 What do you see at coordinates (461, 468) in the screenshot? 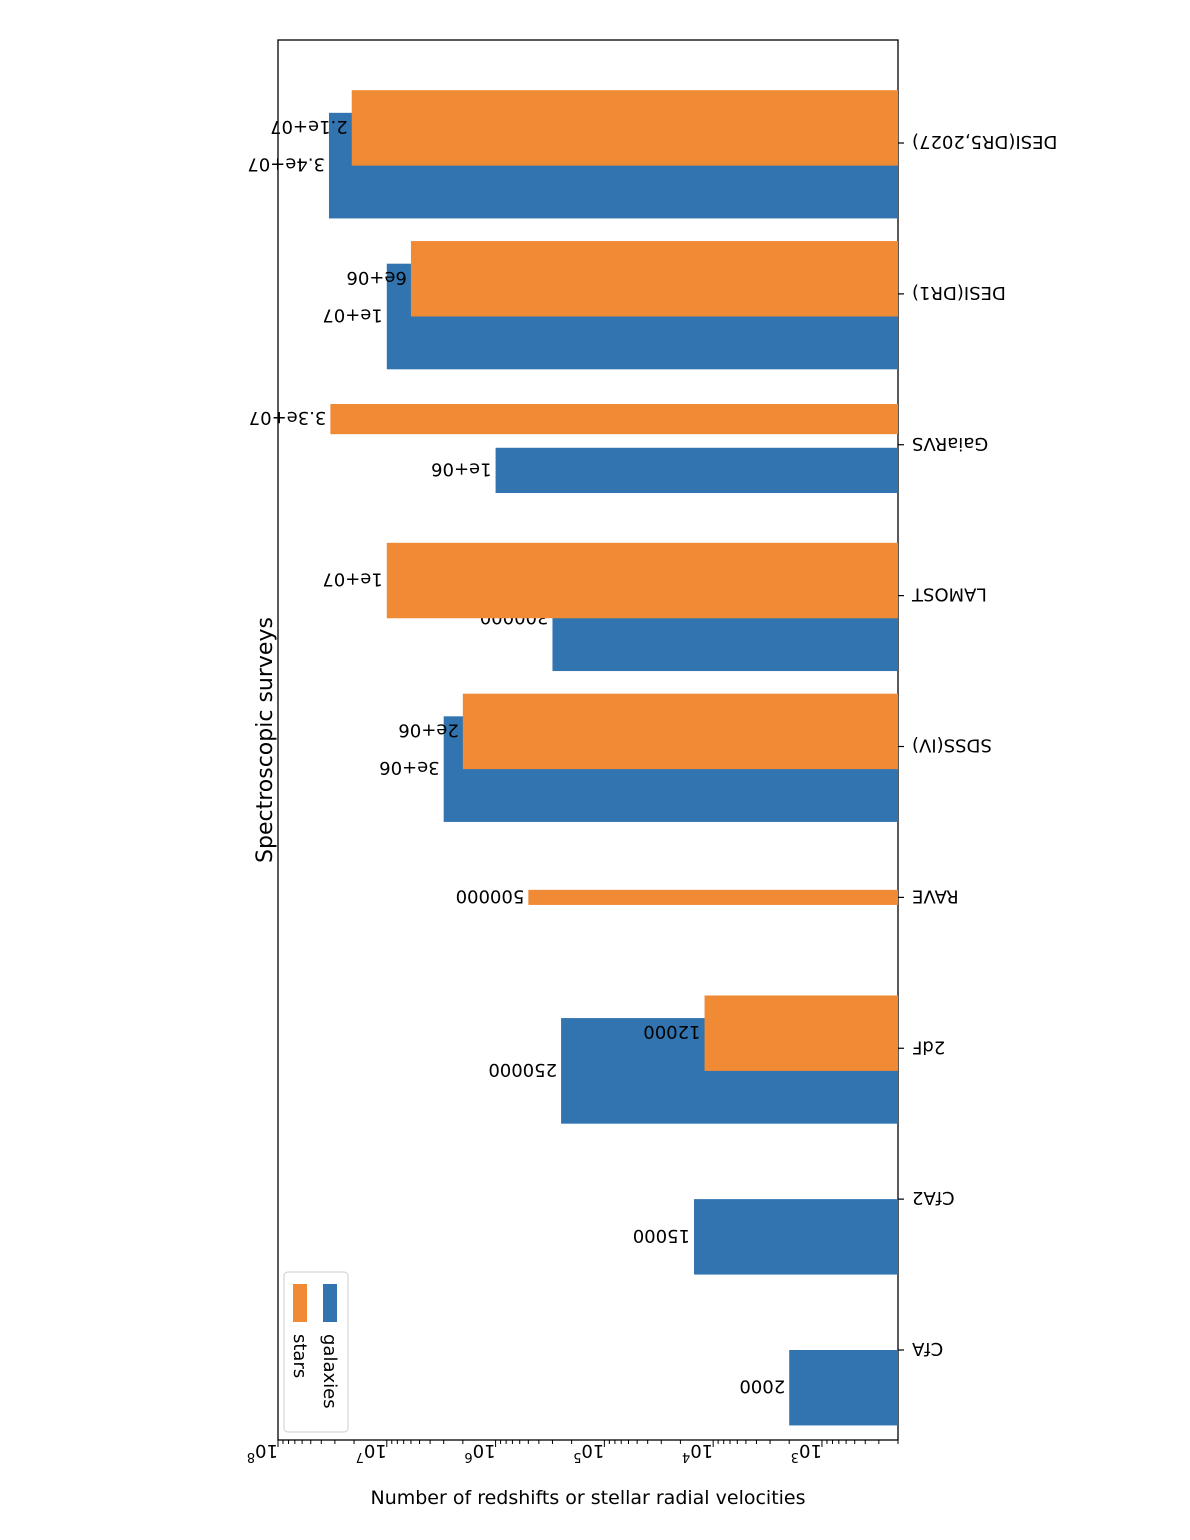
I see `data-label-galaxies-gaiarvs: 1e+06` at bounding box center [461, 468].